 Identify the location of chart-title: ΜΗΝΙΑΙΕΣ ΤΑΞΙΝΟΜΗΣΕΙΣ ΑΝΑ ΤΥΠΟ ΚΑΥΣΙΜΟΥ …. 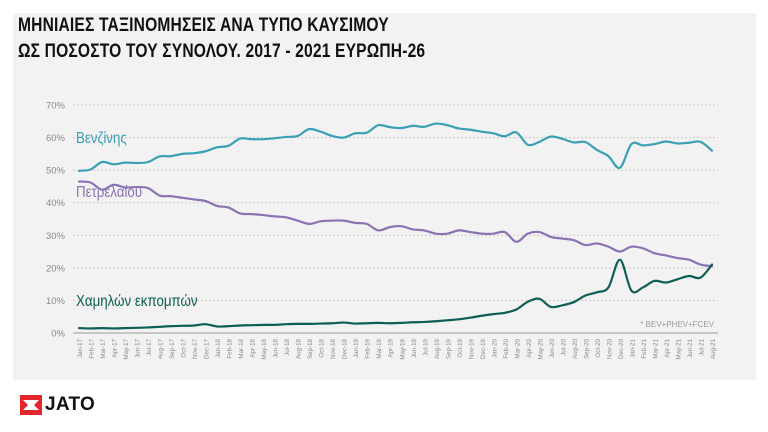
(221, 38).